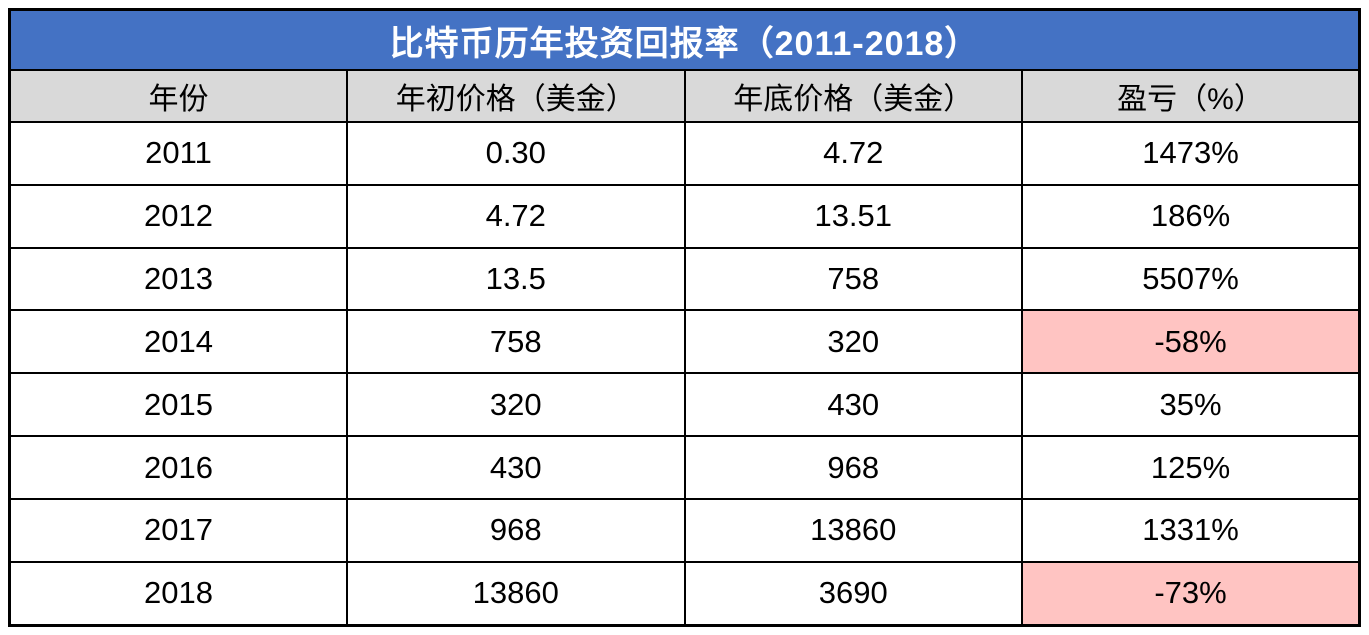 Image resolution: width=1369 pixels, height=635 pixels. What do you see at coordinates (1191, 279) in the screenshot?
I see `pnl-cell: 5507%` at bounding box center [1191, 279].